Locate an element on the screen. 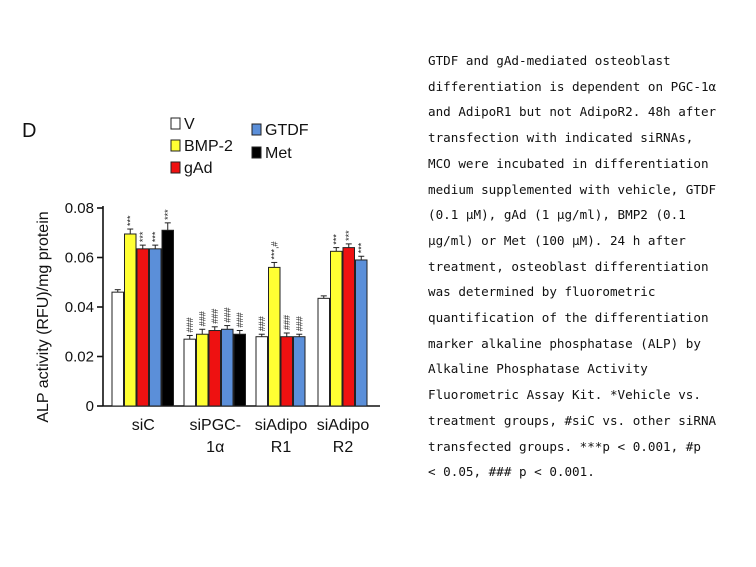 The width and height of the screenshot is (756, 567). caption-line: was determined by fluorometric is located at coordinates (542, 292).